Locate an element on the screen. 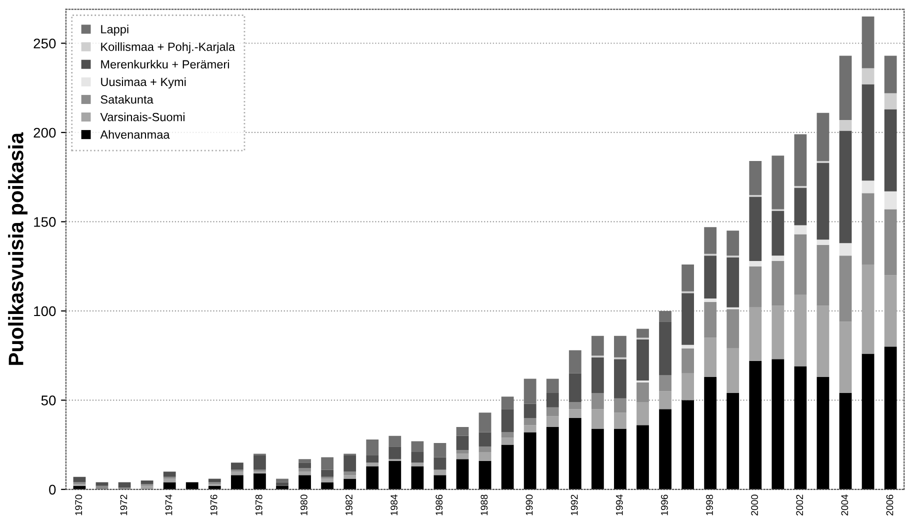 This screenshot has height=519, width=916. y-tick-label: 250 is located at coordinates (45, 43).